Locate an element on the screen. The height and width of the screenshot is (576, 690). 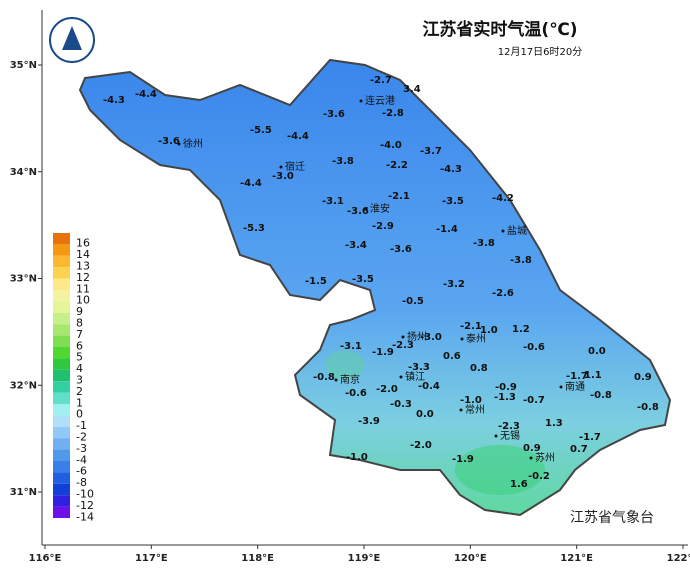
station-value: -3.5 is located at coordinates (363, 279).